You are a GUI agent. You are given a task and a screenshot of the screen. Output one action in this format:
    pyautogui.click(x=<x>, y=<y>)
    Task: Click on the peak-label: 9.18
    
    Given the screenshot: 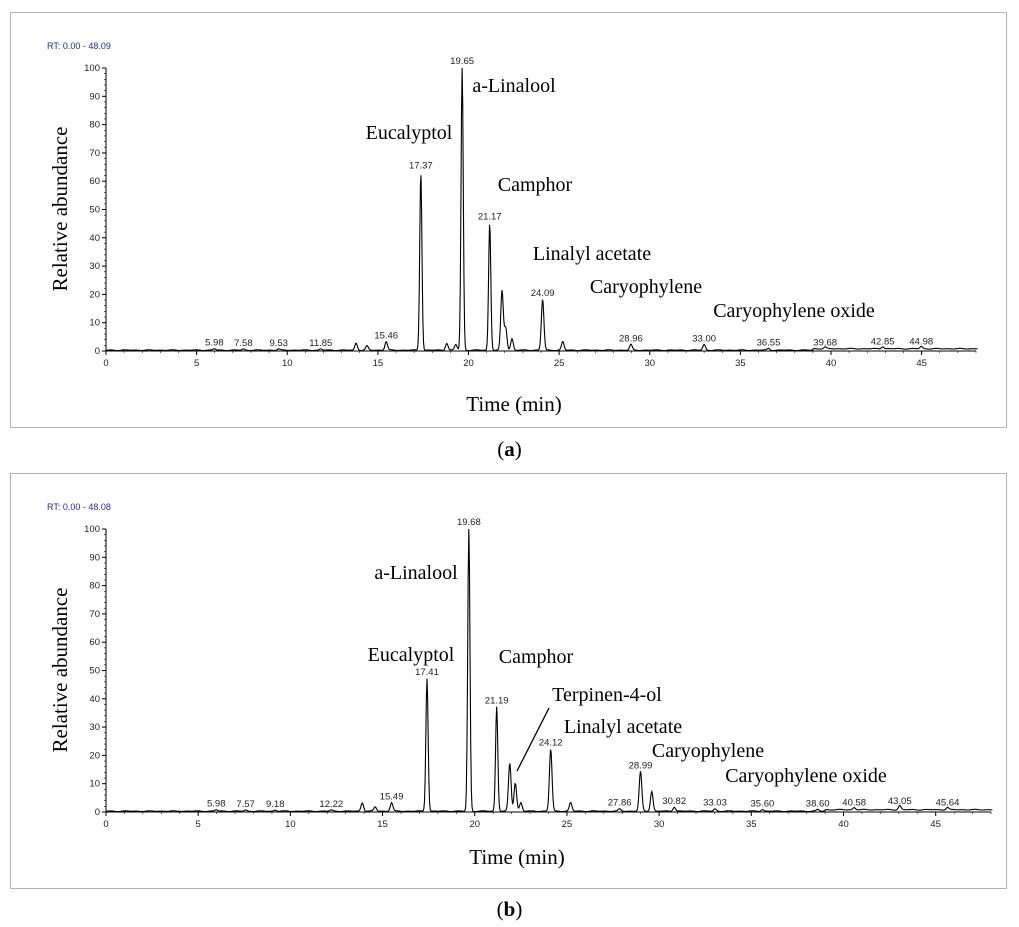 What is the action you would take?
    pyautogui.click(x=275, y=804)
    